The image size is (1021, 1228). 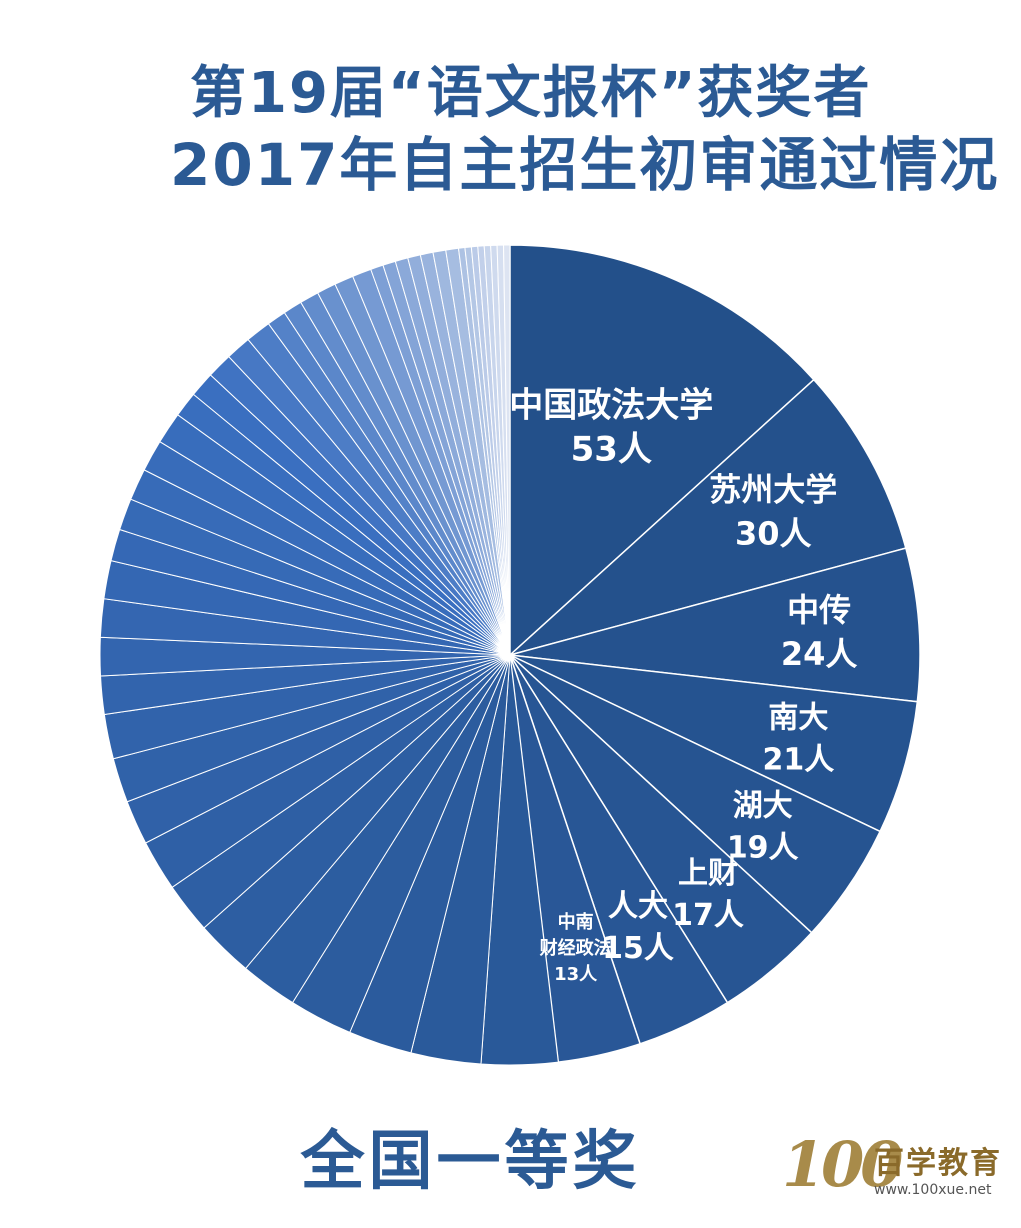 What do you see at coordinates (638, 948) in the screenshot?
I see `slice-label-7-line-2: 15人` at bounding box center [638, 948].